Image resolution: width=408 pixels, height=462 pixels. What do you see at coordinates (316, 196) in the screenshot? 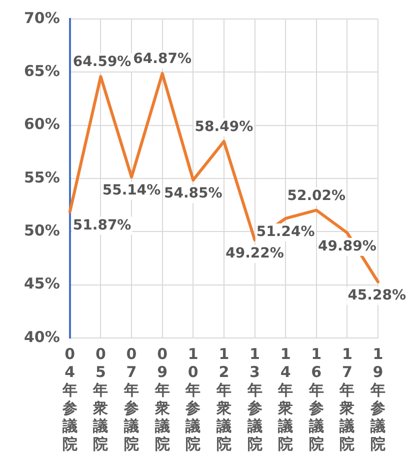
I see `text: 52.02%` at bounding box center [316, 196].